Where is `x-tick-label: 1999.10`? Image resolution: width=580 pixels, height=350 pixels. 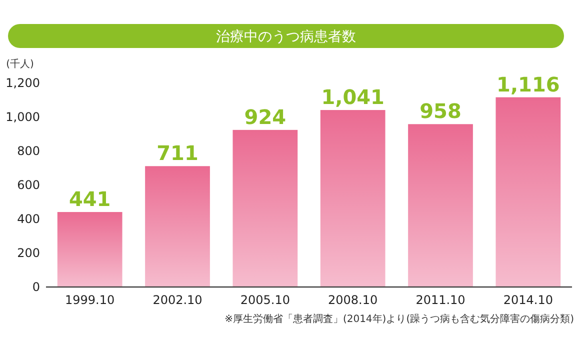
x-tick-label: 1999.10 is located at coordinates (90, 300).